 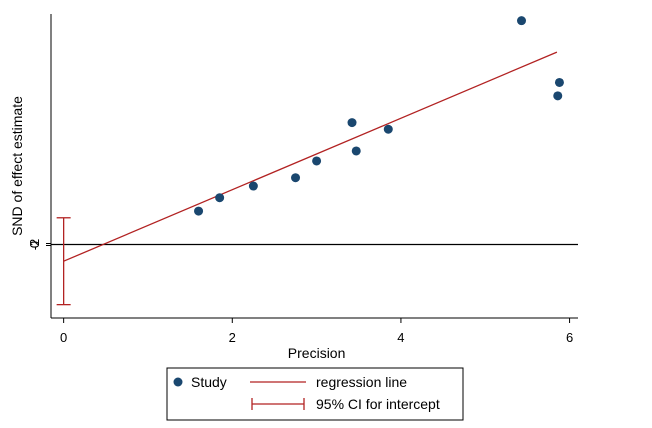 What do you see at coordinates (17, 166) in the screenshot?
I see `y-axis-title: SND of effect estimate` at bounding box center [17, 166].